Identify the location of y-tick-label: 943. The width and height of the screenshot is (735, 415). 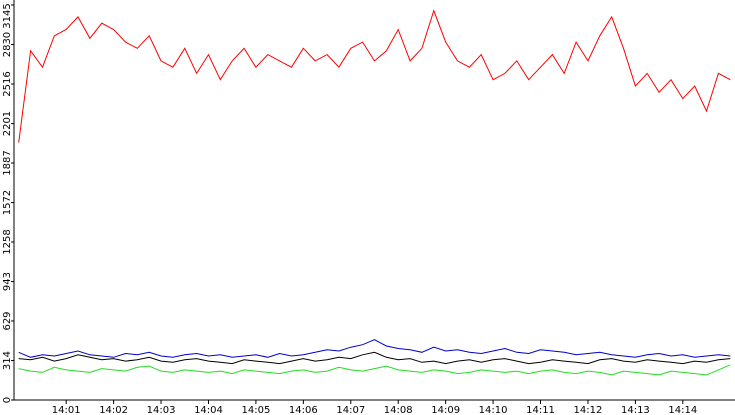
(7, 281).